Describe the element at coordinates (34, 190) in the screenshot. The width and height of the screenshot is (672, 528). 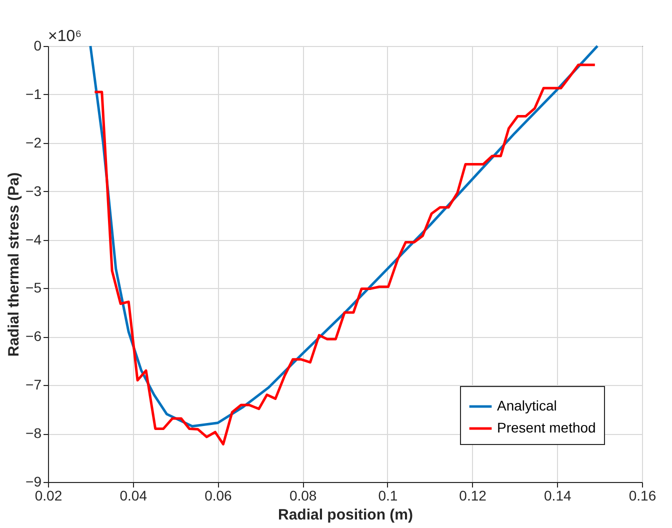
I see `y-tick-label: −3` at that location.